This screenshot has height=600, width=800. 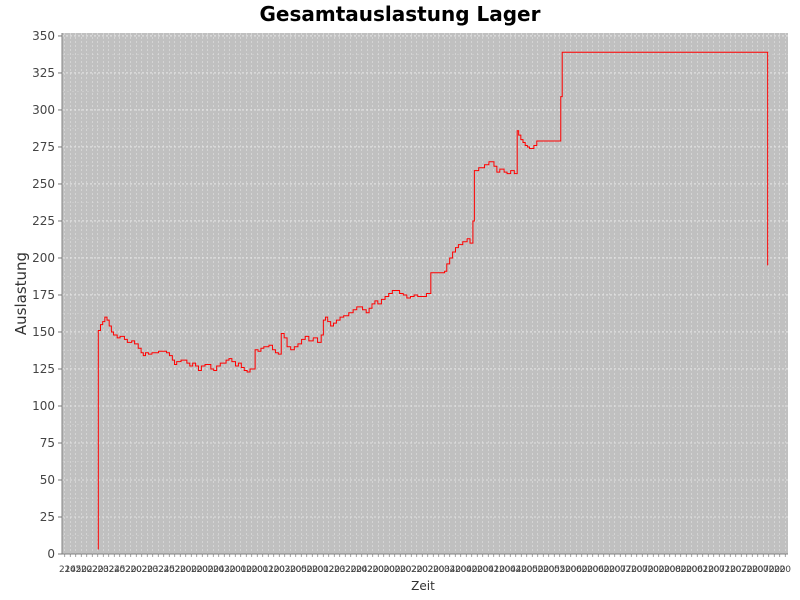 What do you see at coordinates (43, 221) in the screenshot?
I see `y-tick-label: 225` at bounding box center [43, 221].